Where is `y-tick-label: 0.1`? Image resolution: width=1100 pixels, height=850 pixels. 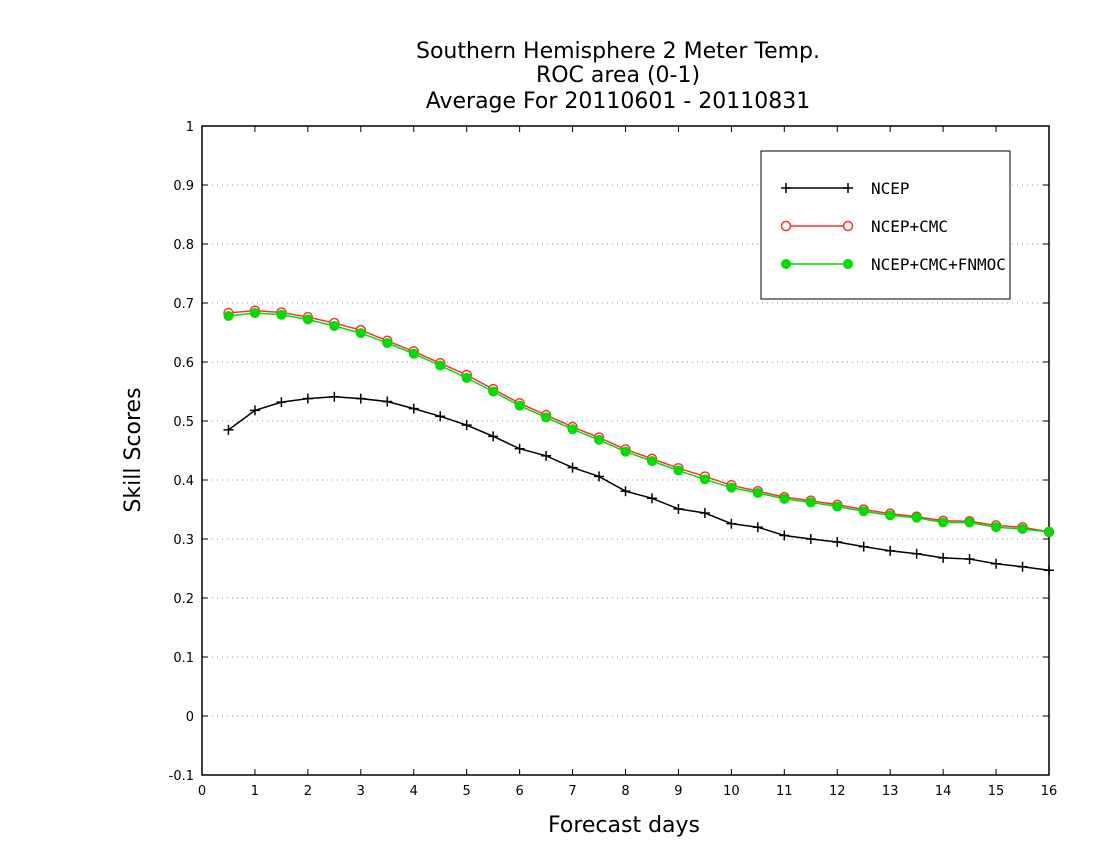
y-tick-label: 0.1 is located at coordinates (183, 658).